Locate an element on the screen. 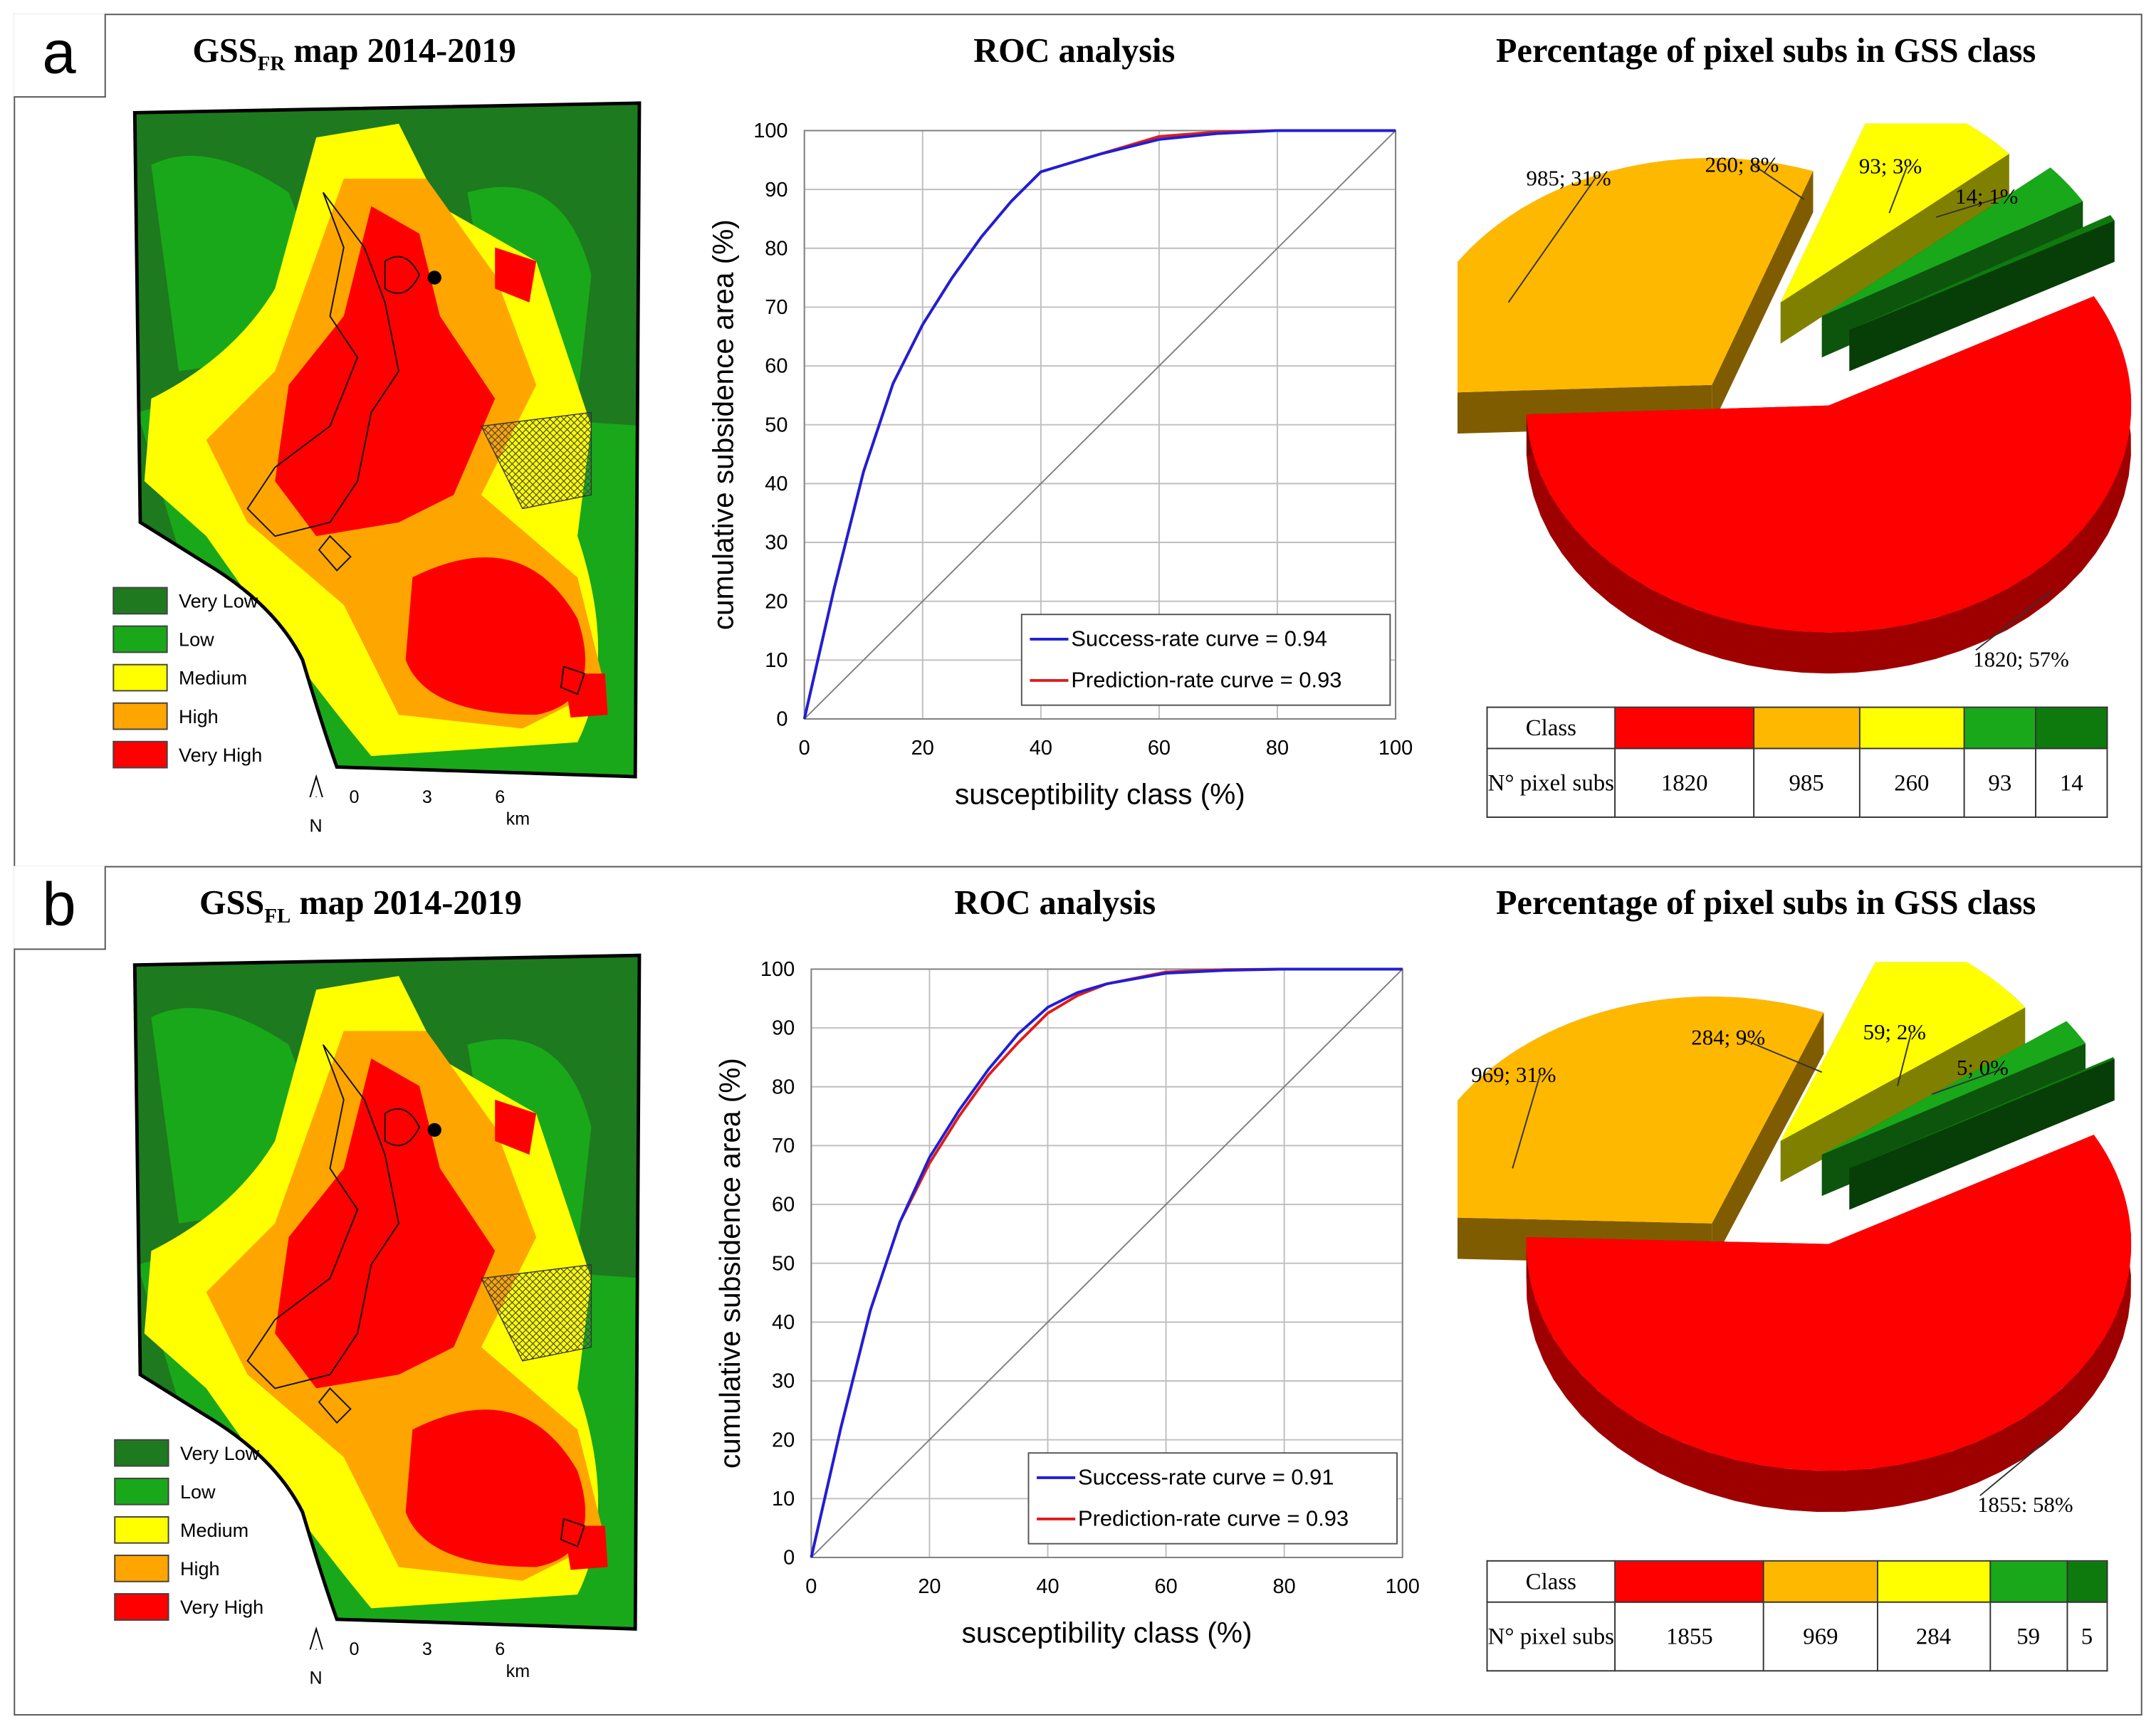  y-tick-label: 50 is located at coordinates (783, 1263).